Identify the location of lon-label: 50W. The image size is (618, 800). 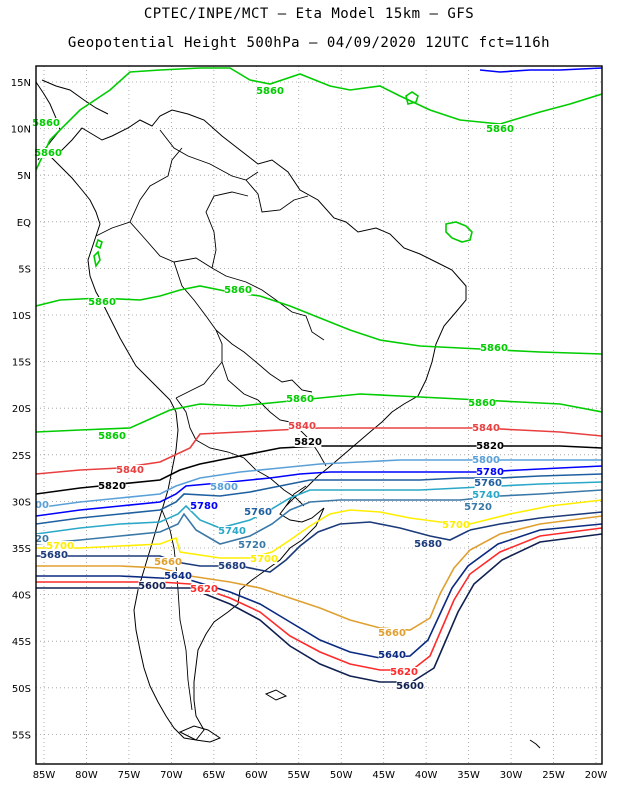
(341, 775).